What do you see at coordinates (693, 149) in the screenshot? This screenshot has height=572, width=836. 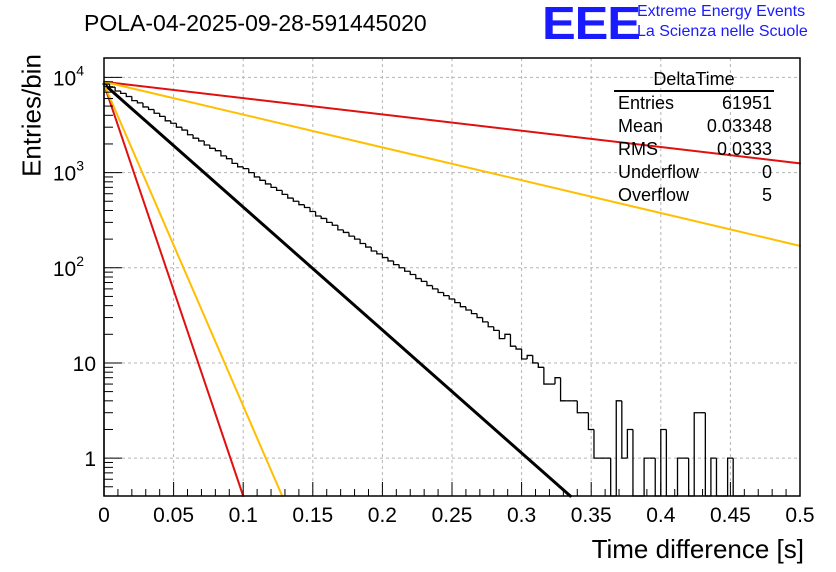 I see `stats-row-rms: RMS 0.0333` at bounding box center [693, 149].